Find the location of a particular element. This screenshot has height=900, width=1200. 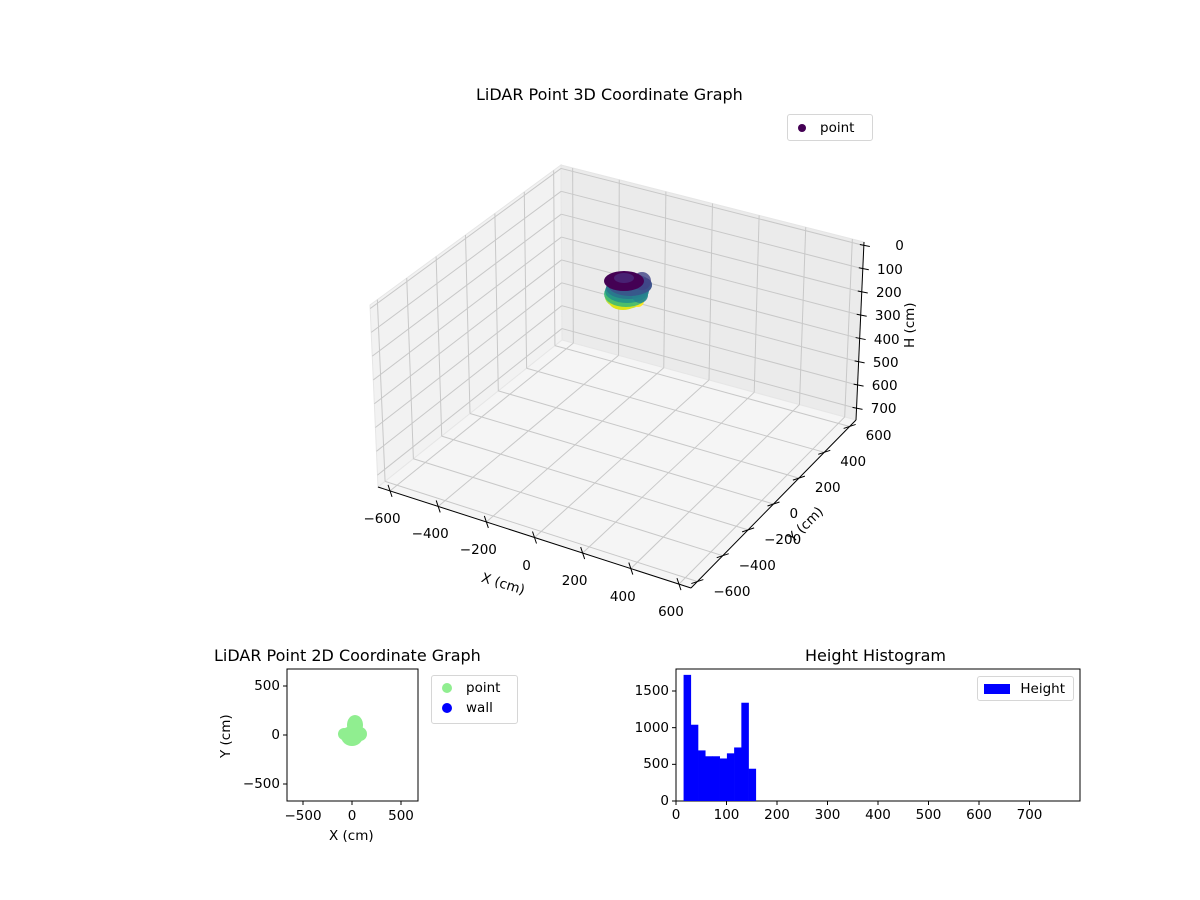

chart3d-ztick: 300 is located at coordinates (887, 316).